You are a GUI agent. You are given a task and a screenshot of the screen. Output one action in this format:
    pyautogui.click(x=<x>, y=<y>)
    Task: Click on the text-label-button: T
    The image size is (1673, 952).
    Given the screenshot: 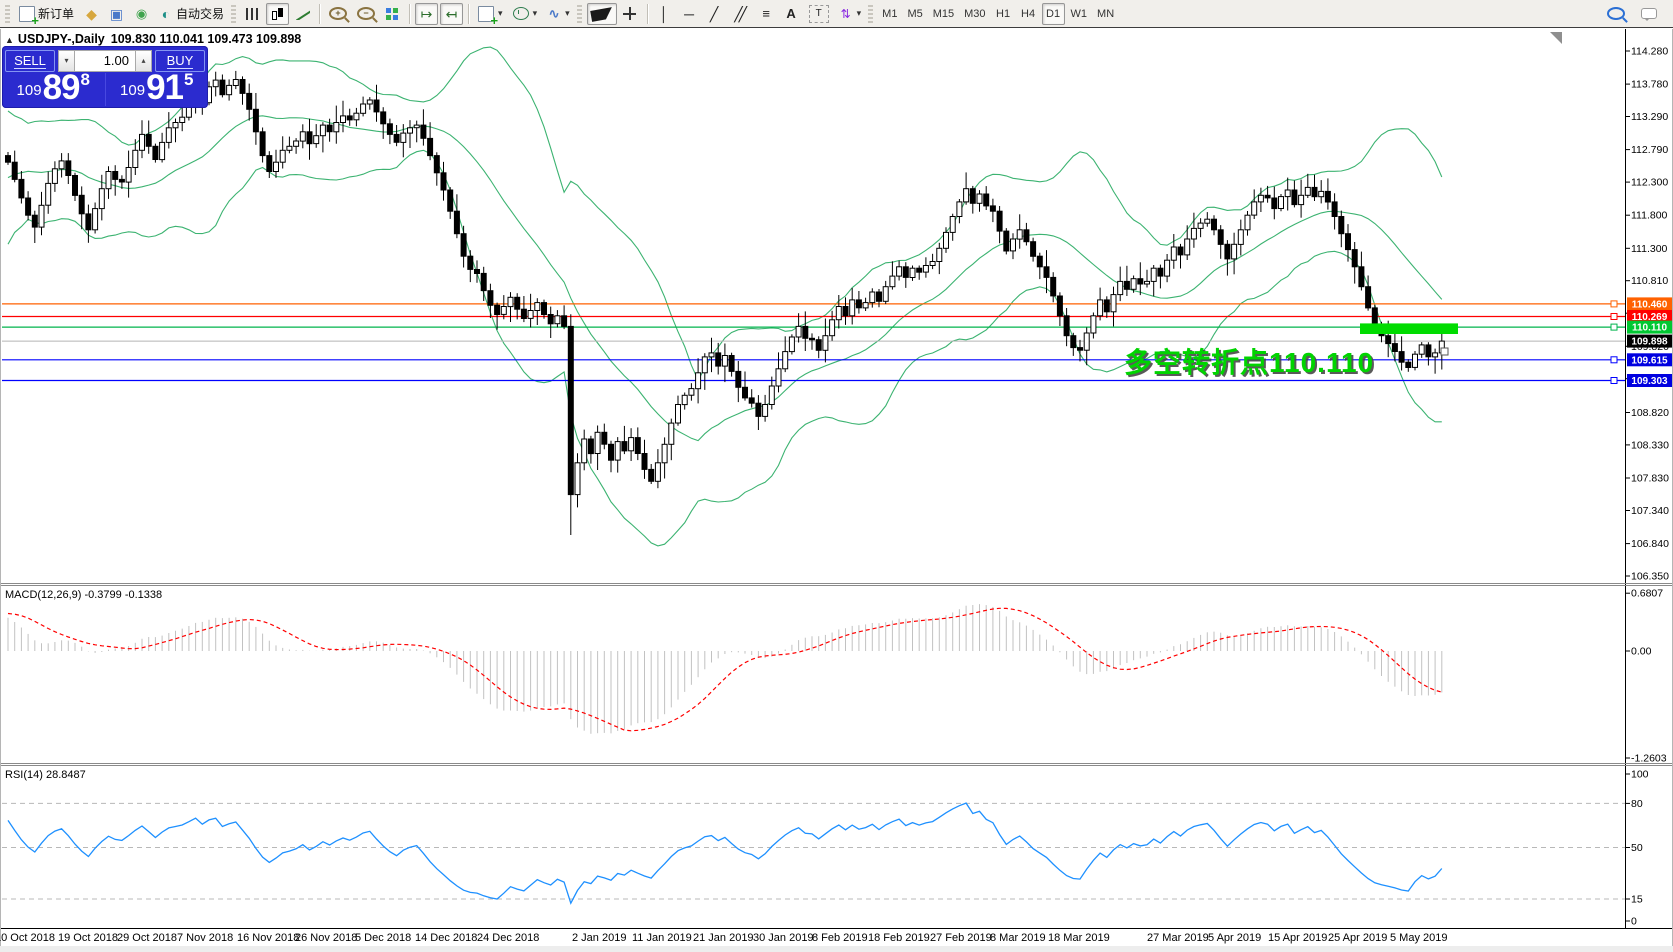 What is the action you would take?
    pyautogui.click(x=819, y=14)
    